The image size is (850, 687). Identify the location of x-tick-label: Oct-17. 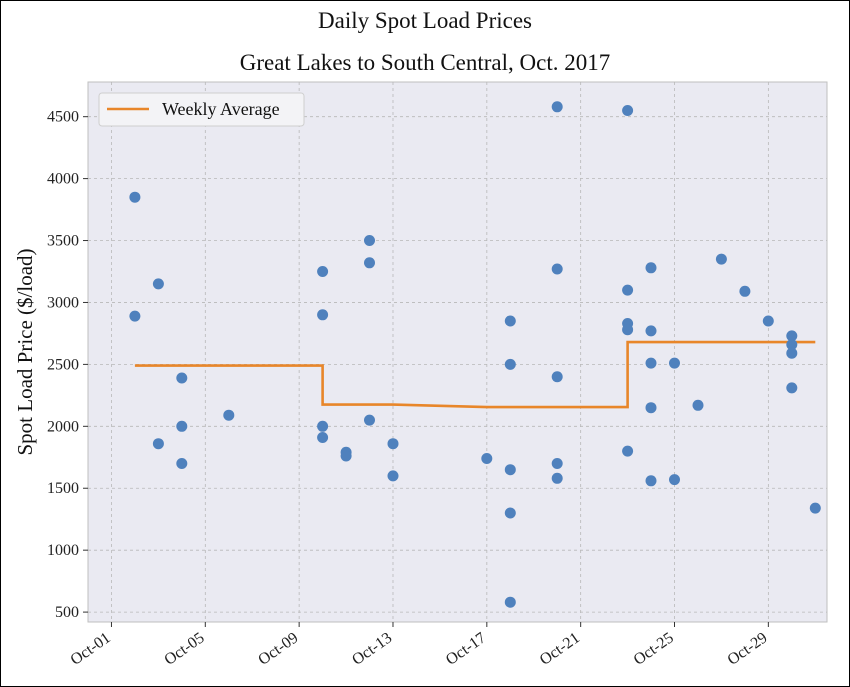
(466, 648).